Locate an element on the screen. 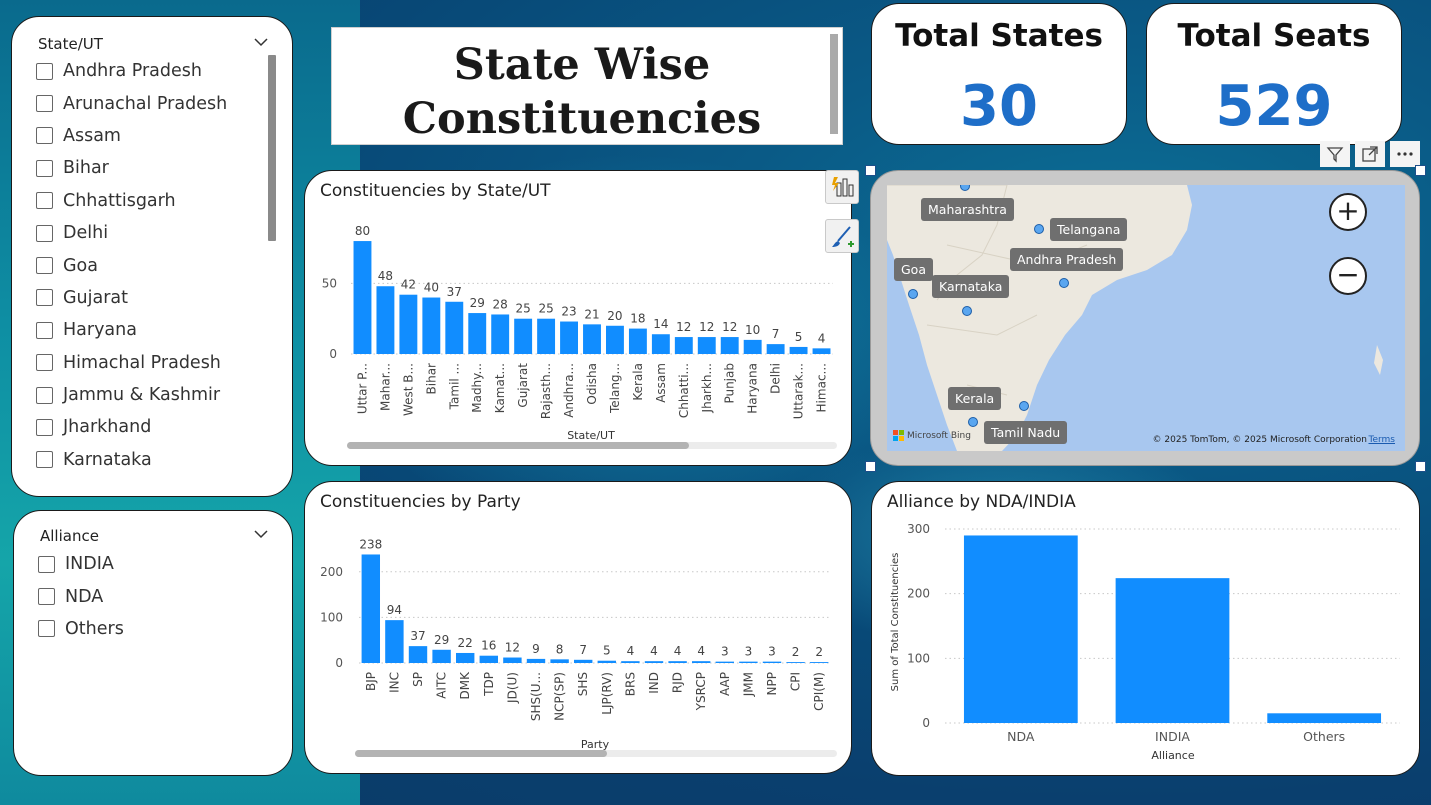 Image resolution: width=1431 pixels, height=805 pixels. filter-icon is located at coordinates (1335, 154).